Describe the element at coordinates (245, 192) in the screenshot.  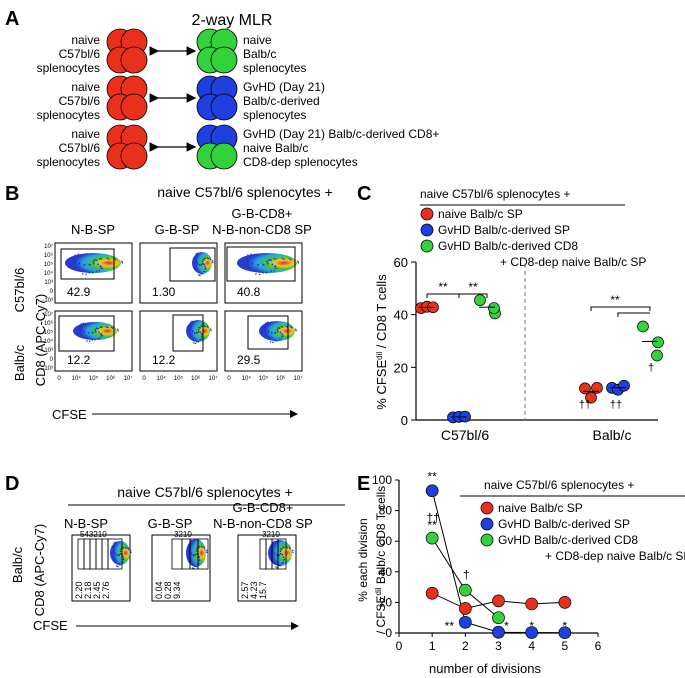
I see `panel-b-title: naive C57bl/6 splenocytes +` at that location.